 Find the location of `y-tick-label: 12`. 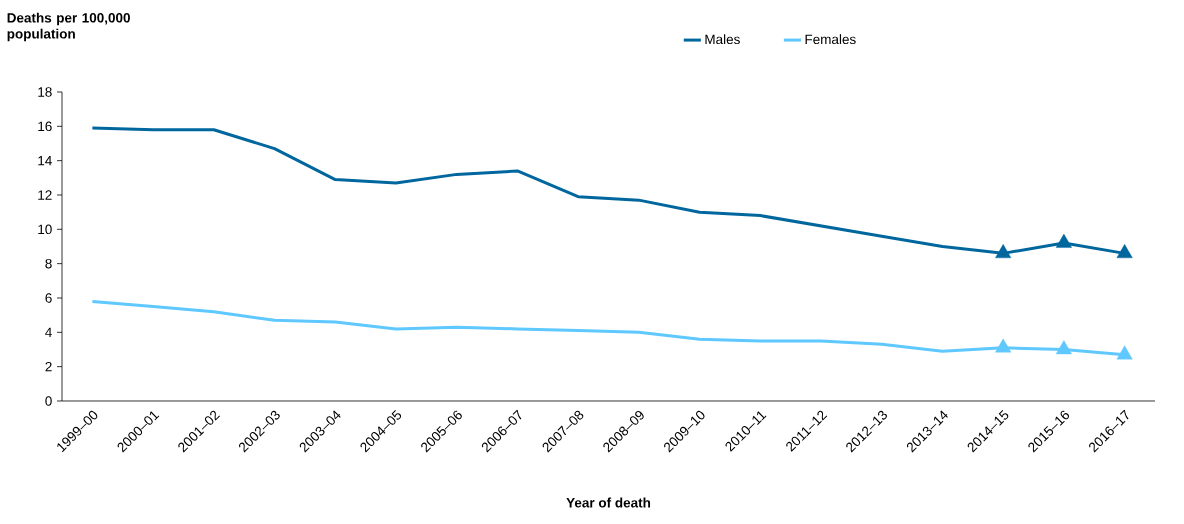

y-tick-label: 12 is located at coordinates (45, 195).